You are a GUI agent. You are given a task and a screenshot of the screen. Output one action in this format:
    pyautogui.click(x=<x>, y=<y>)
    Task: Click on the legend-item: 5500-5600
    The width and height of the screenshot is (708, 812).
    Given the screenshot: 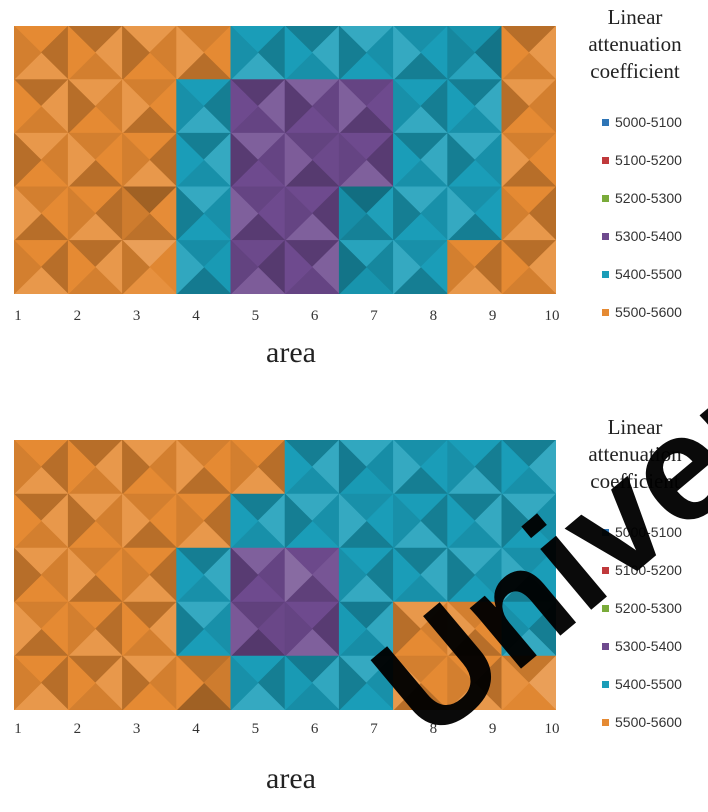 What is the action you would take?
    pyautogui.click(x=641, y=312)
    